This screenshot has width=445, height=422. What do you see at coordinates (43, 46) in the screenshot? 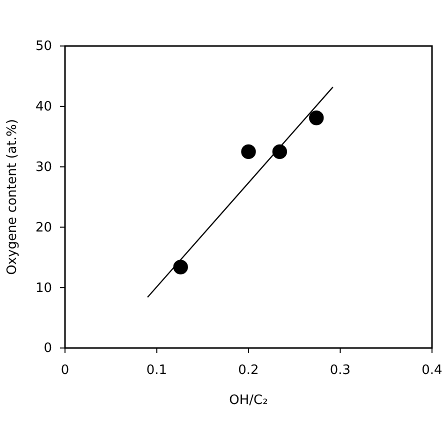
I see `y-tick-label: 50` at bounding box center [43, 46].